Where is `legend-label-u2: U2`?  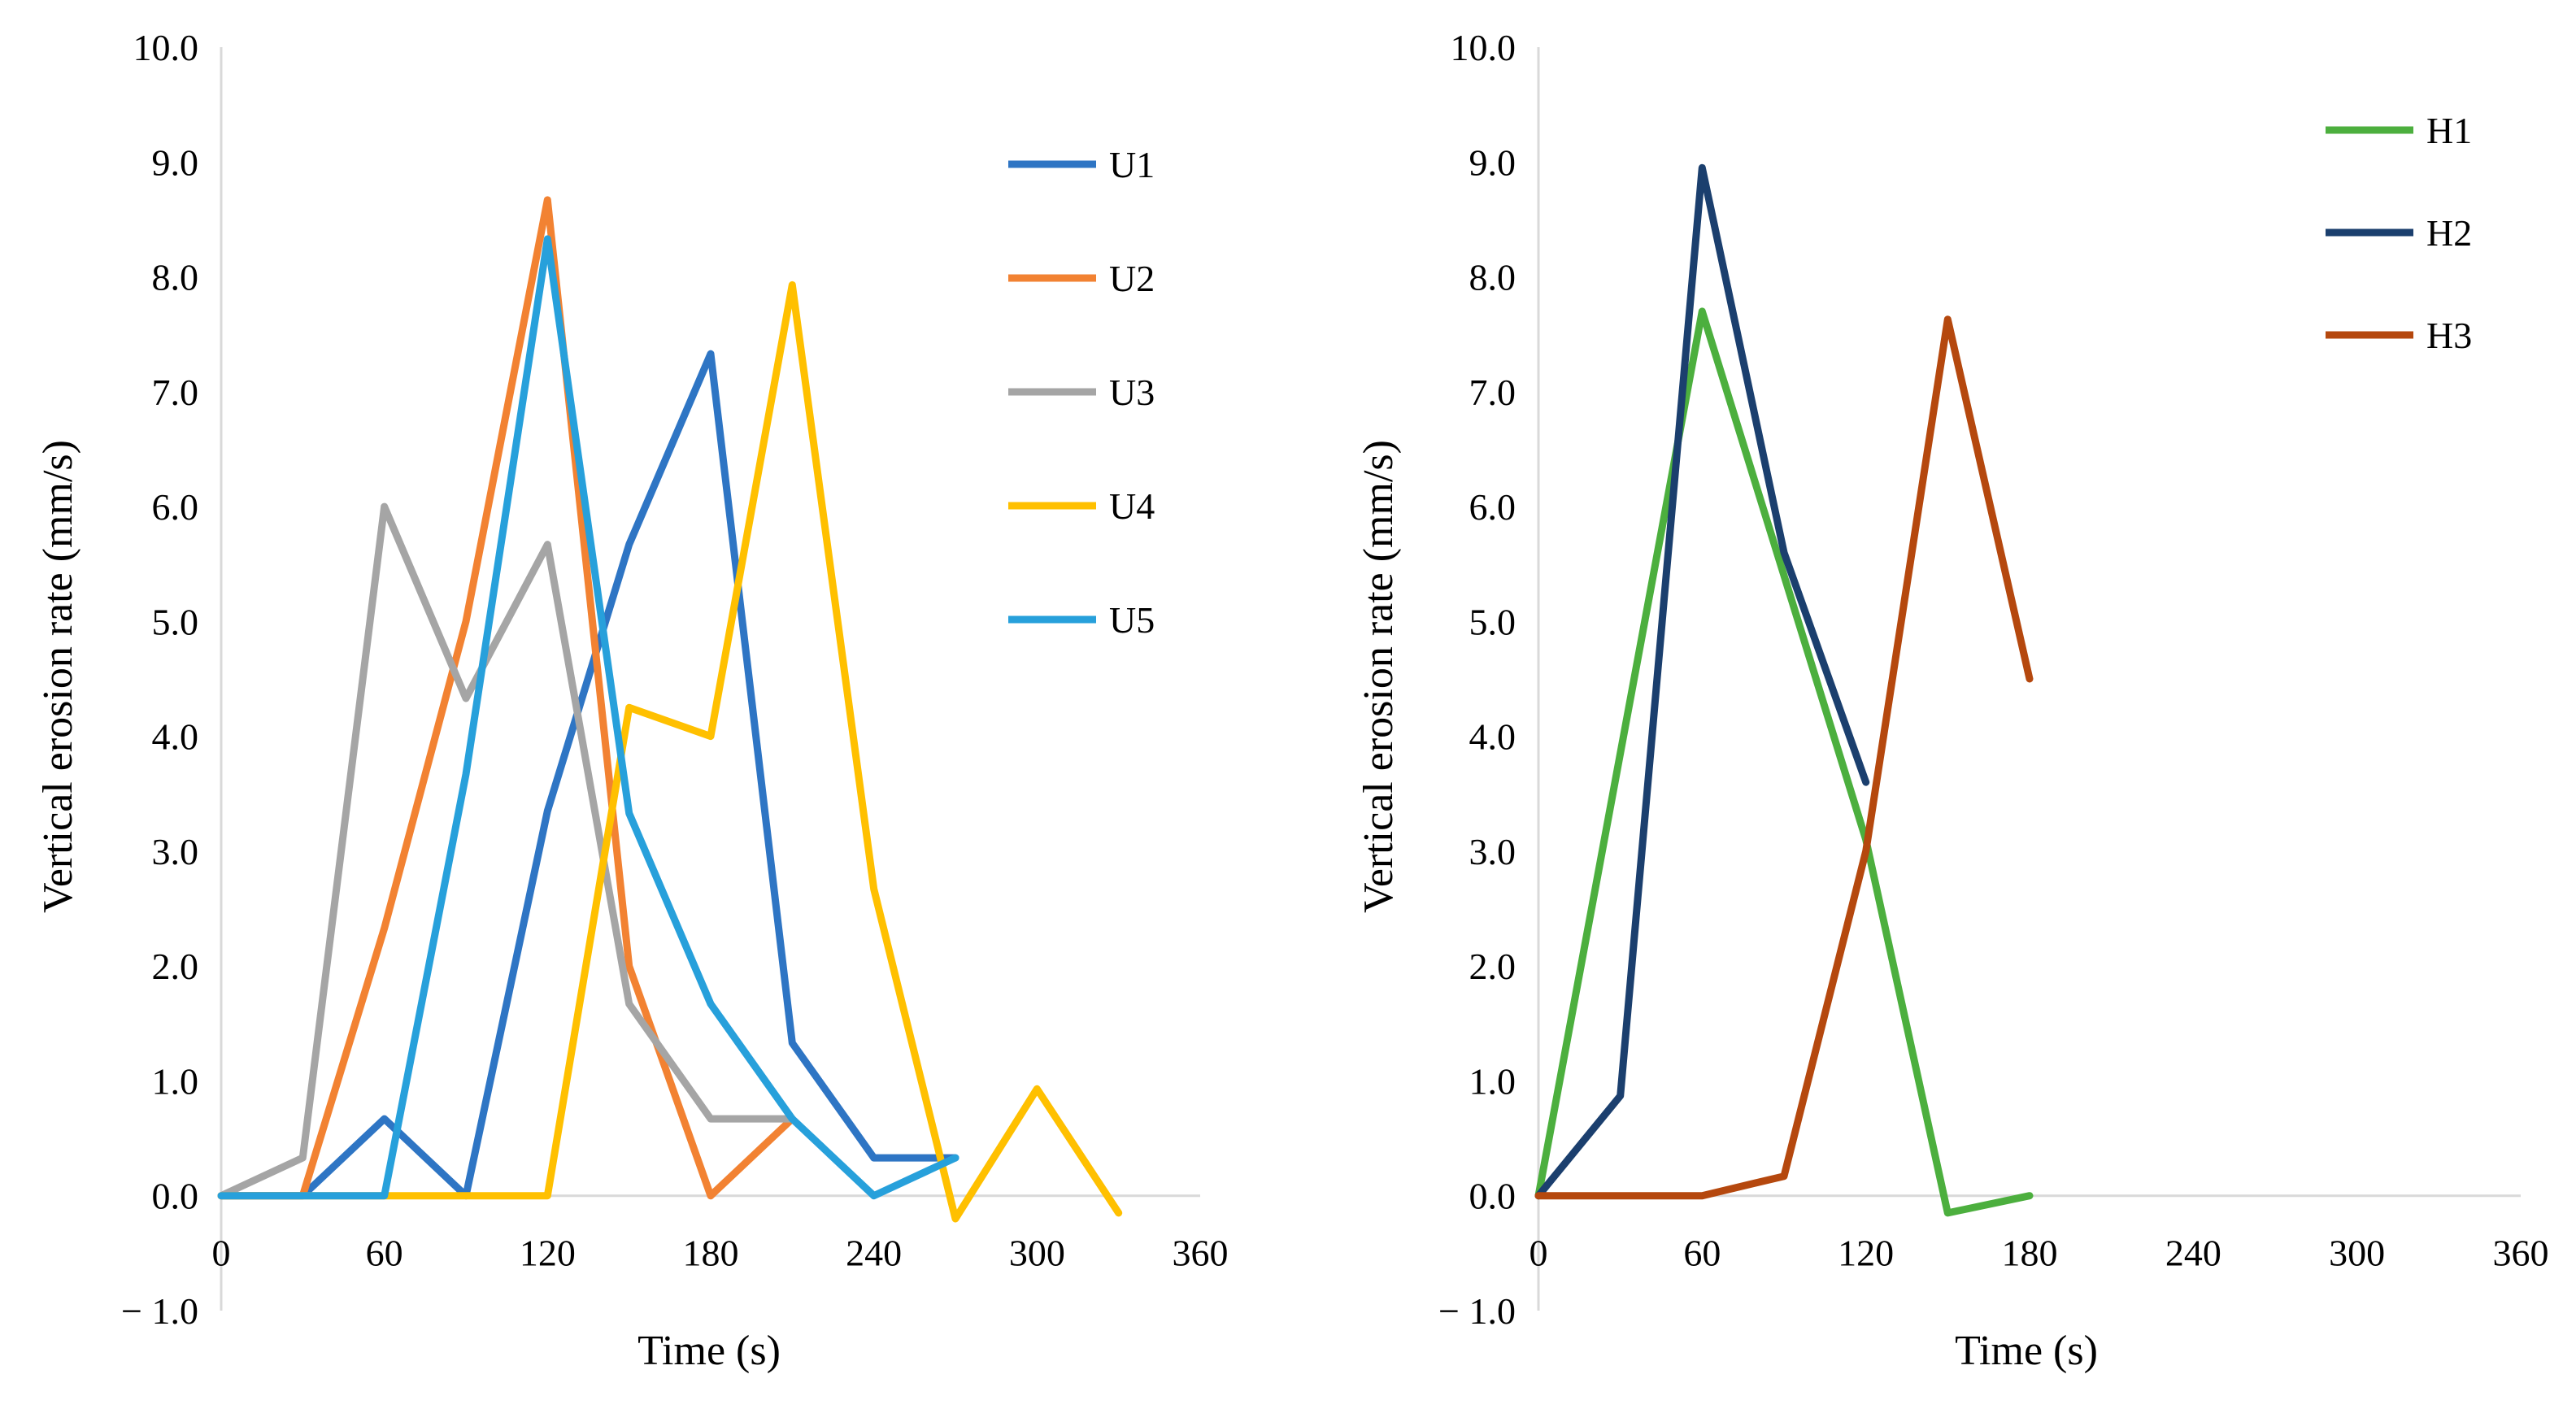
legend-label-u2: U2 is located at coordinates (1132, 278).